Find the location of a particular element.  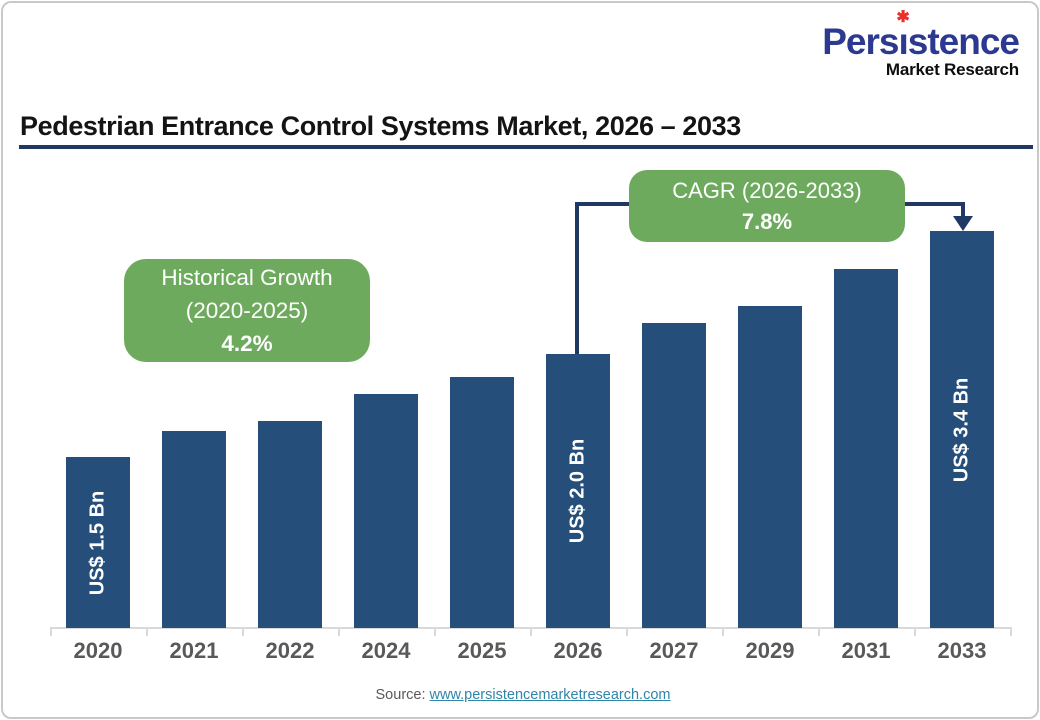

bar-2024 is located at coordinates (386, 511).